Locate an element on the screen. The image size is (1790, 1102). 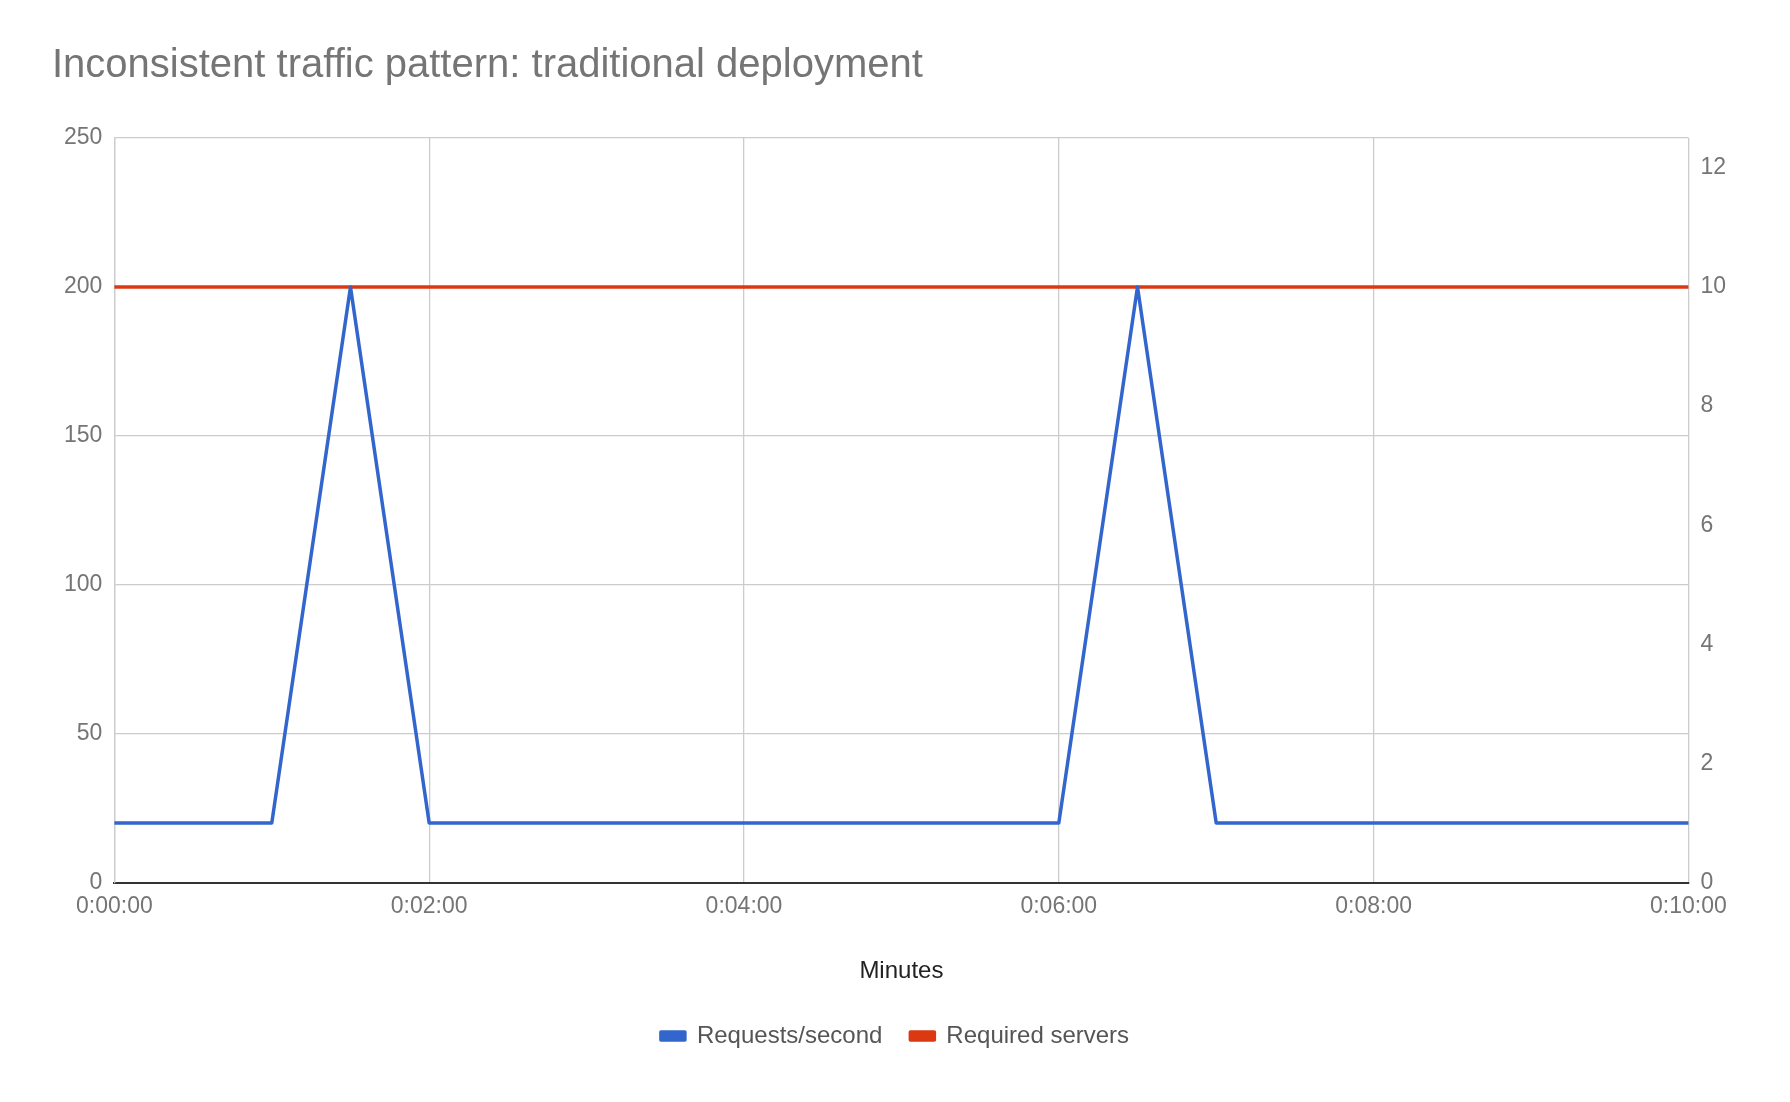
x-tick-label: 0:02:00 is located at coordinates (429, 904).